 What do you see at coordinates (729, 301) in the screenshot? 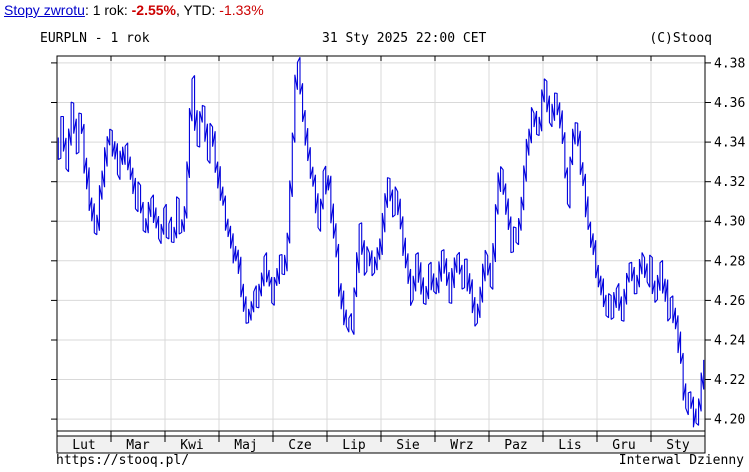
I see `y-axis-label: 4.26` at bounding box center [729, 301].